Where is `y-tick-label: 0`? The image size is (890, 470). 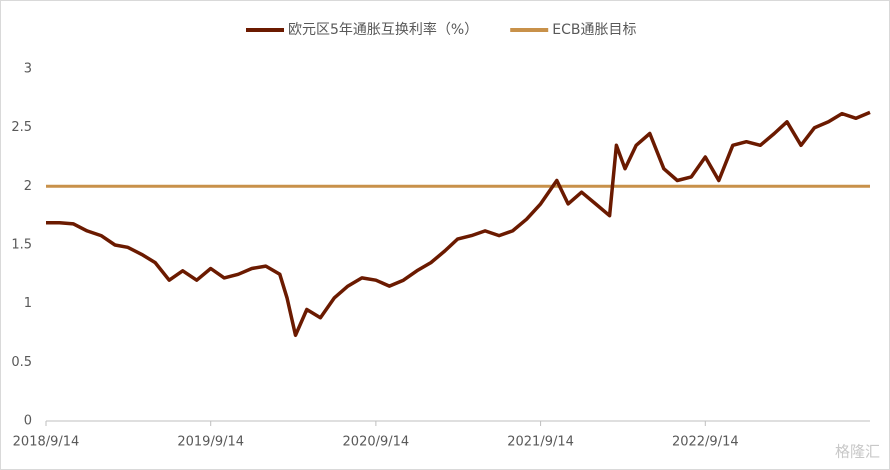 y-tick-label: 0 is located at coordinates (28, 421).